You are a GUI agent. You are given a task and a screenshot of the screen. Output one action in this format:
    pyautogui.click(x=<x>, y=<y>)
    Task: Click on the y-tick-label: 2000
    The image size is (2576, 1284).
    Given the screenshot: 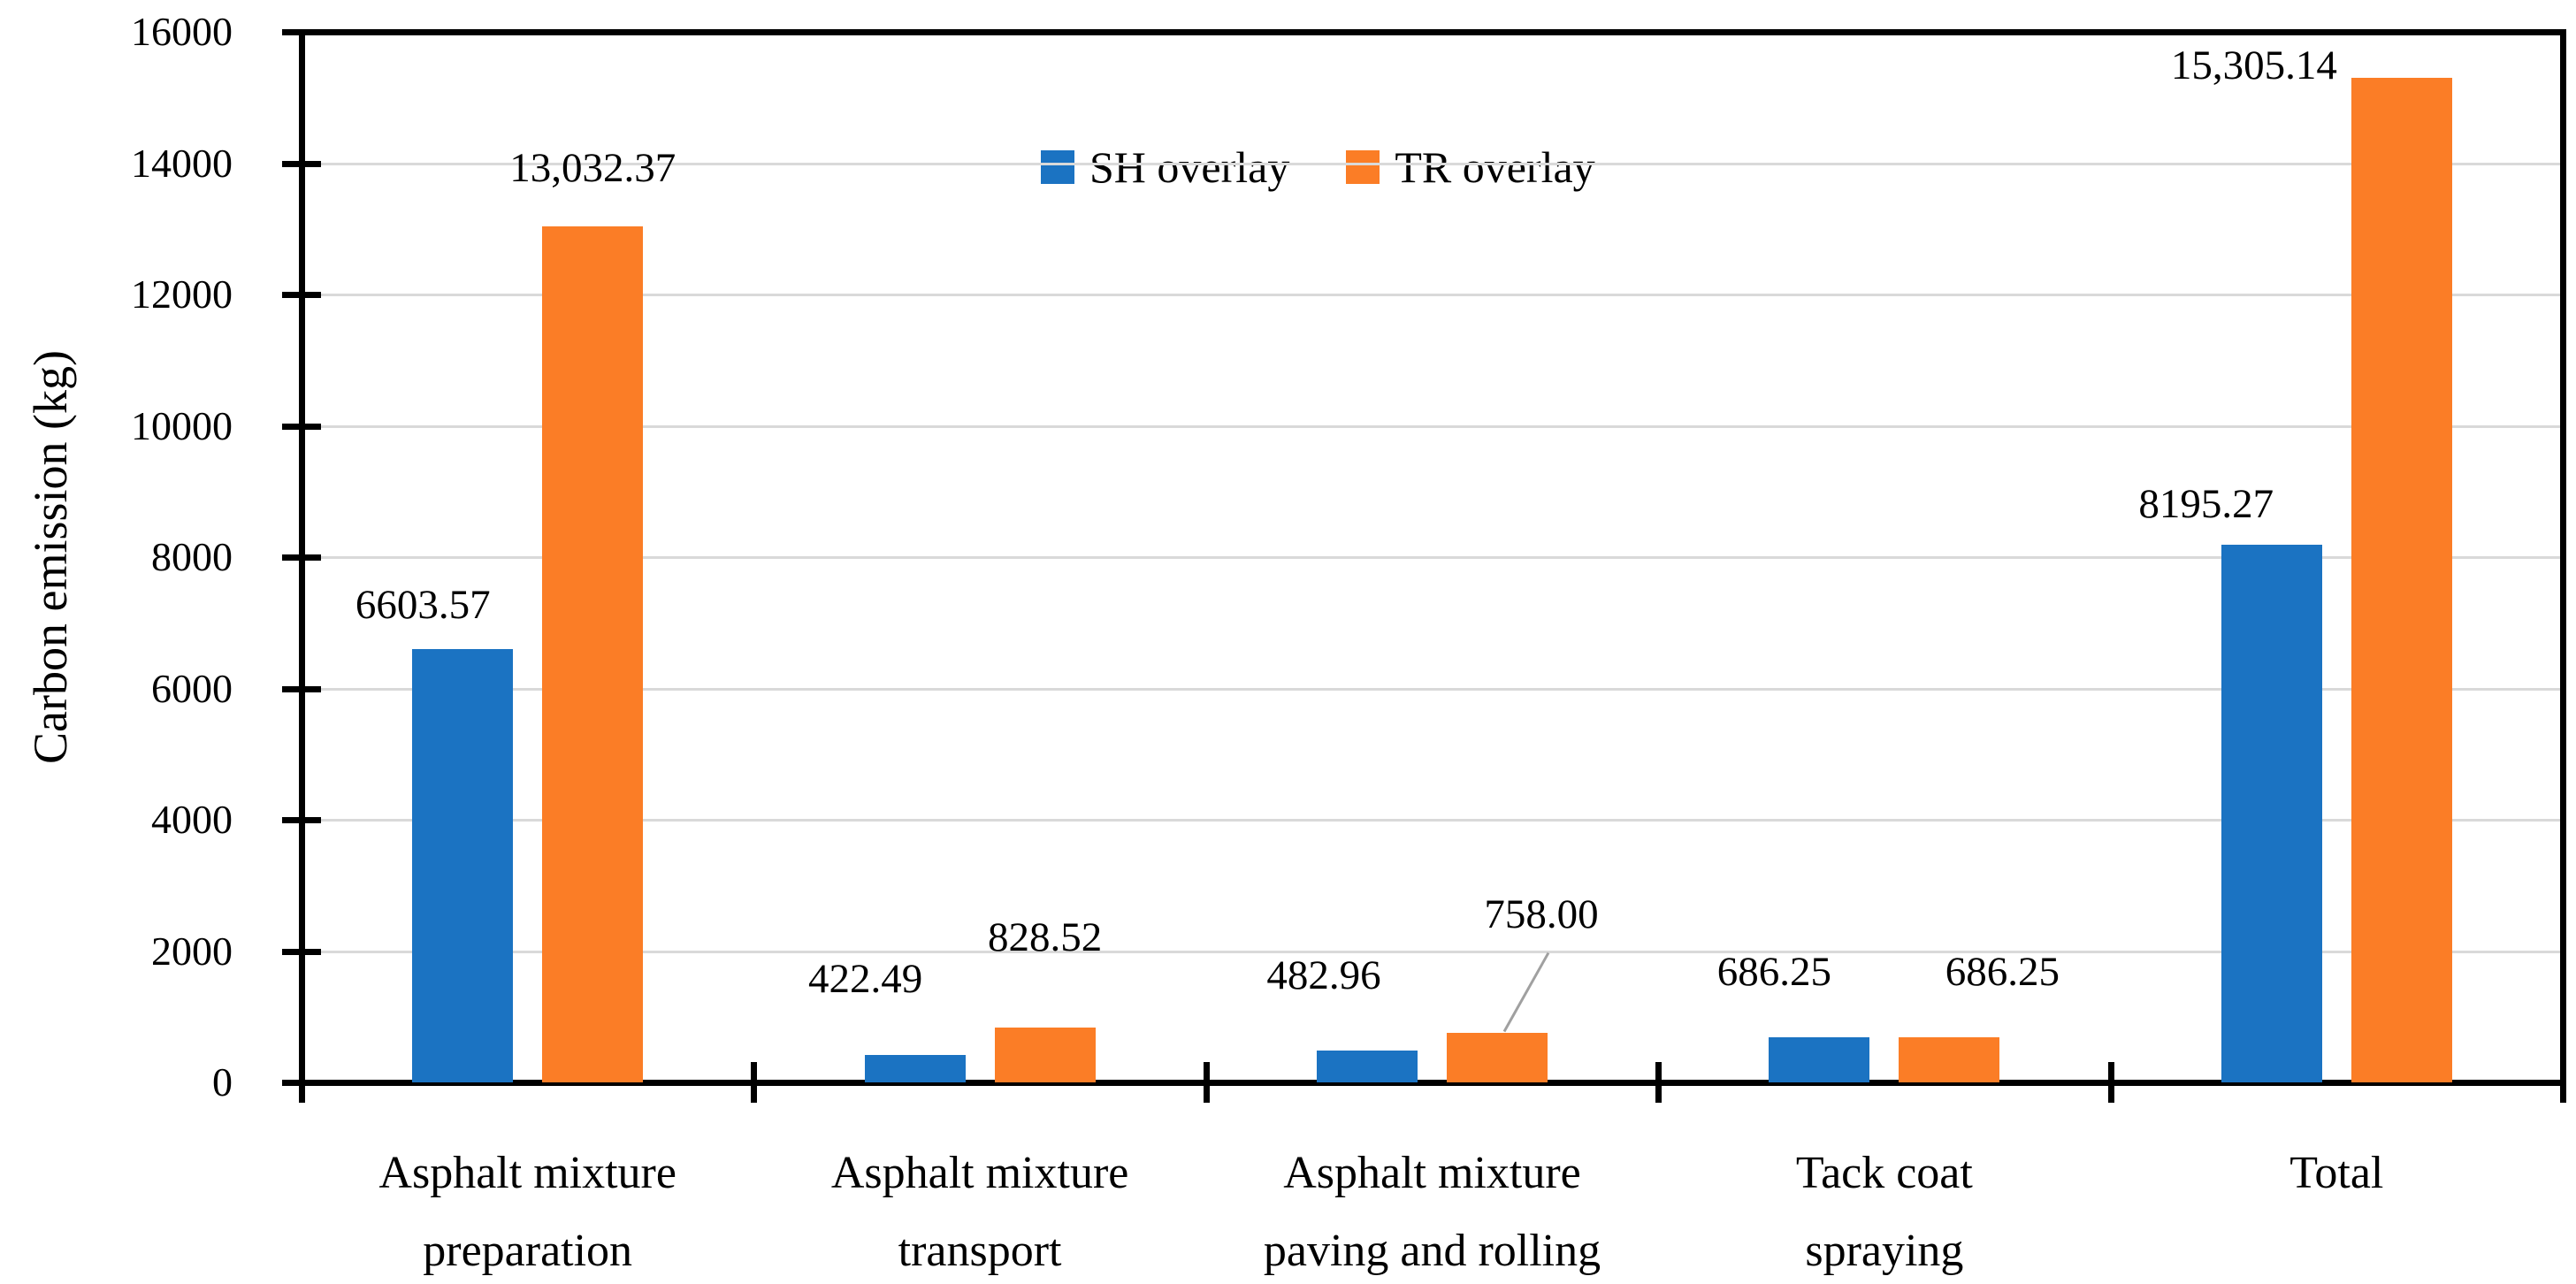 What is the action you would take?
    pyautogui.click(x=192, y=951)
    